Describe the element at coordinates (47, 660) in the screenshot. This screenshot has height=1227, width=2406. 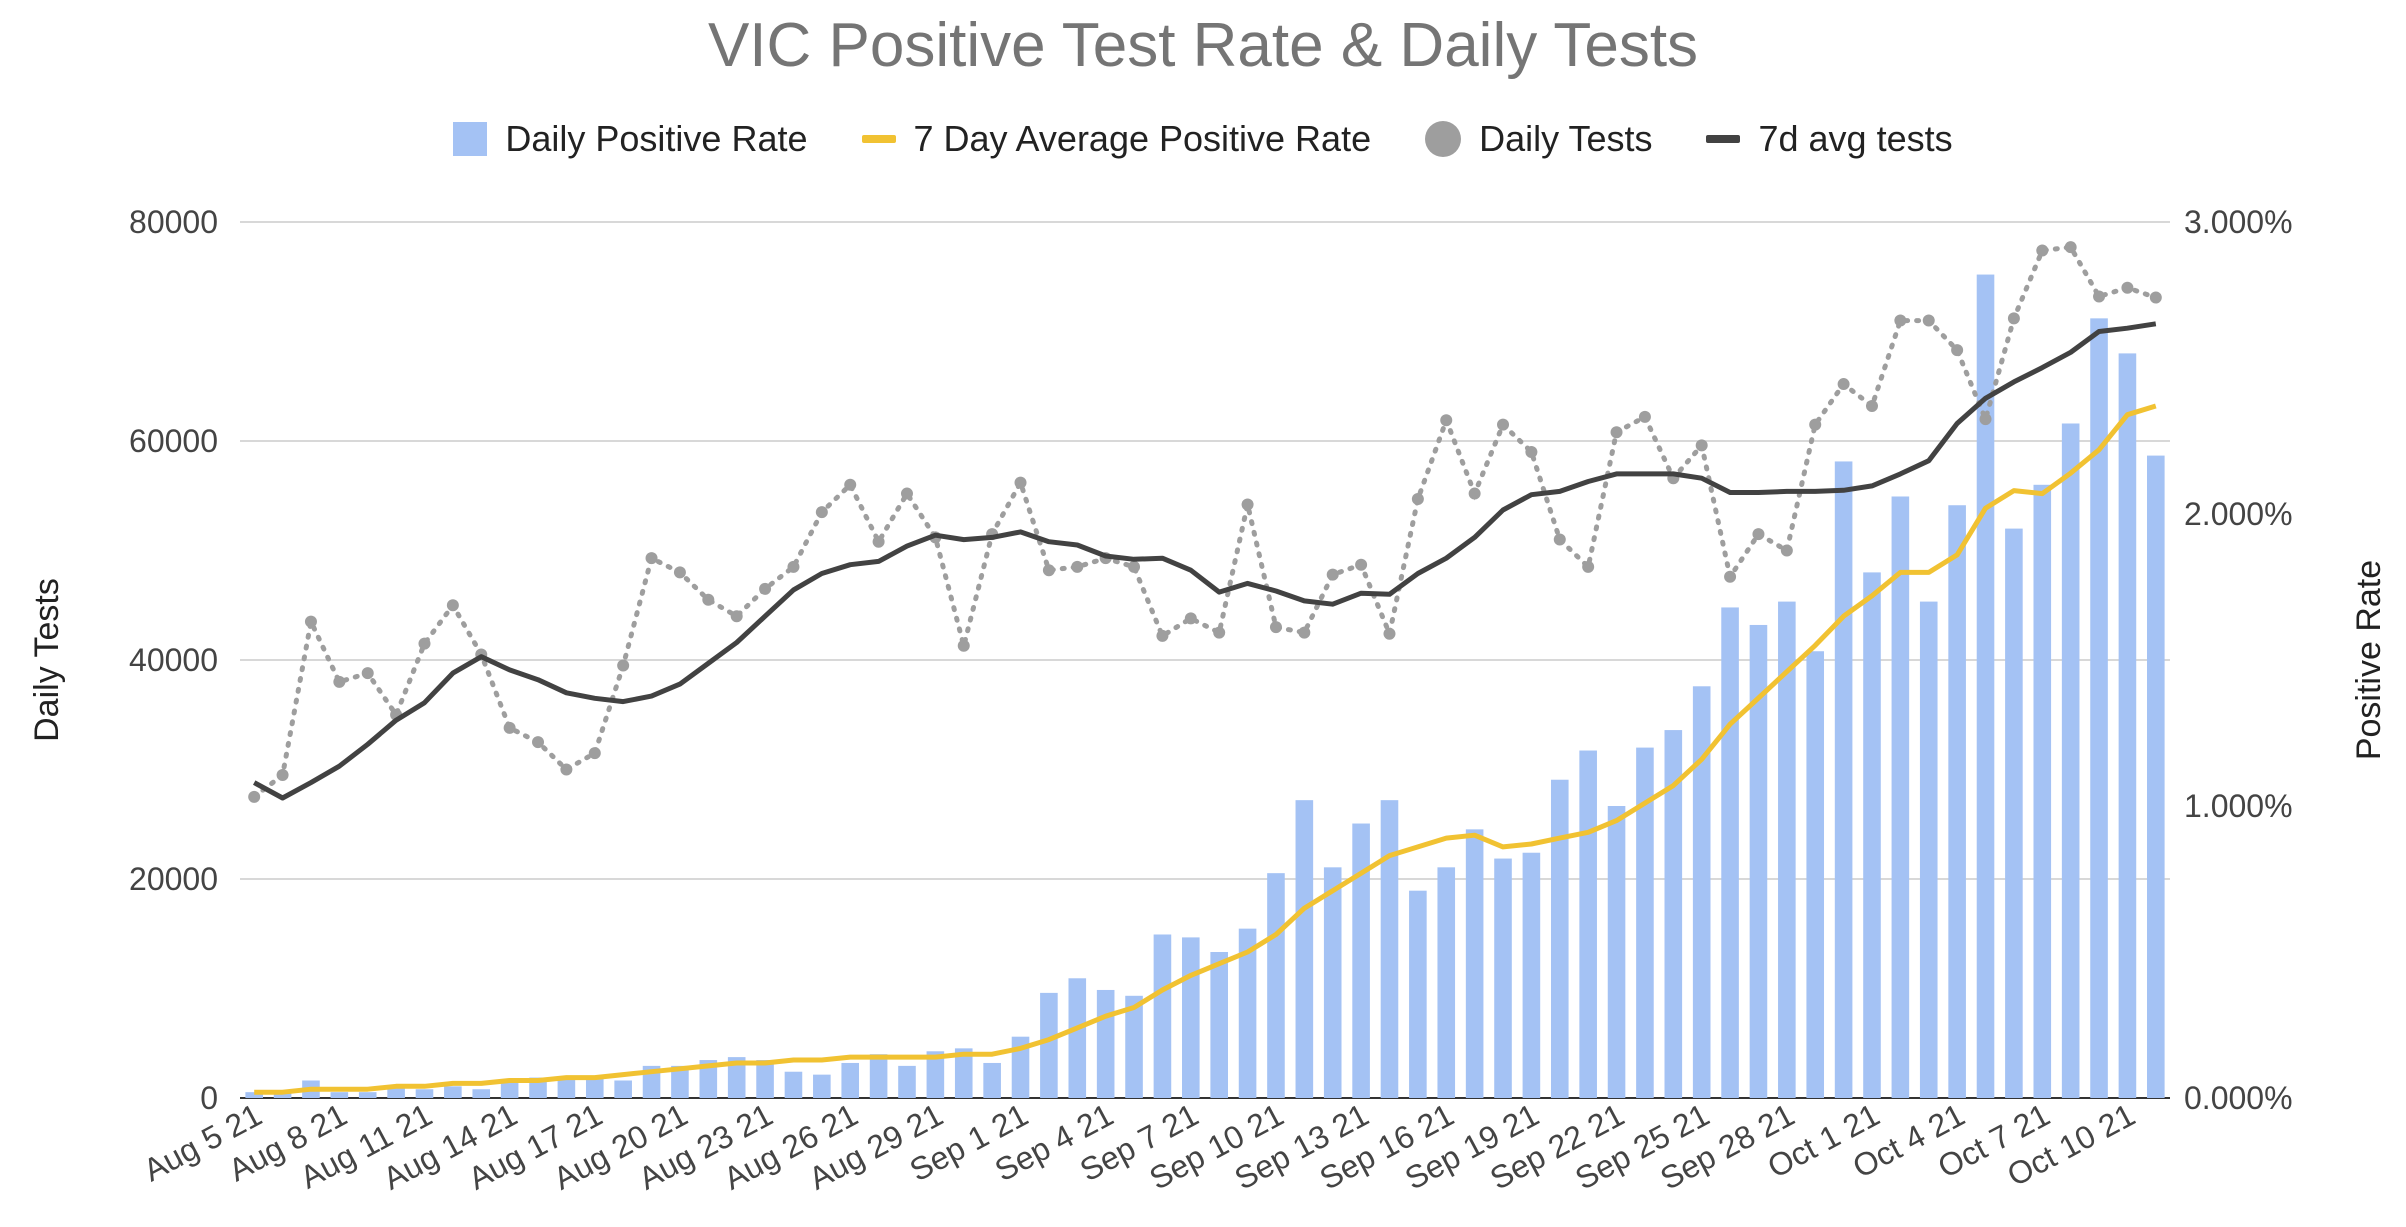
I see `y-left-axis-title: Daily Tests` at that location.